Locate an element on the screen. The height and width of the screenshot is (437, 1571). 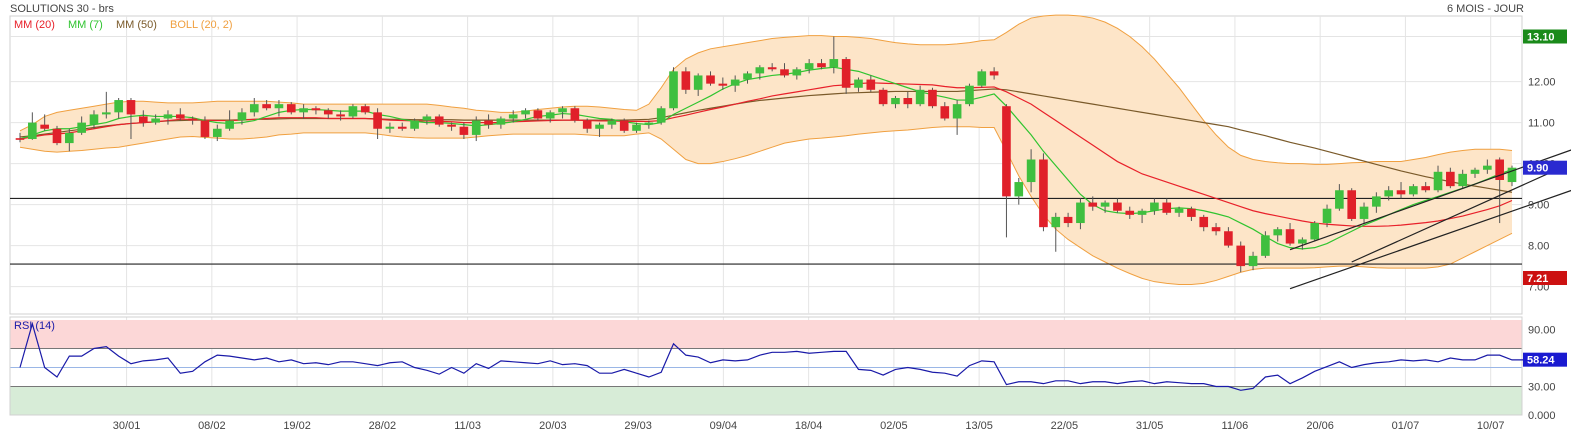
rsi-value-label: 58.24 is located at coordinates (1541, 361).